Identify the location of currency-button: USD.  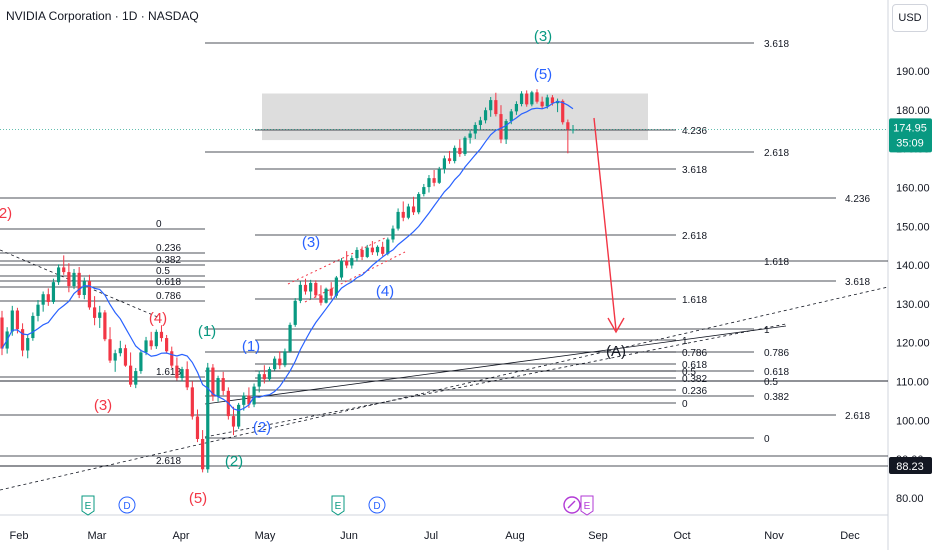
(910, 18).